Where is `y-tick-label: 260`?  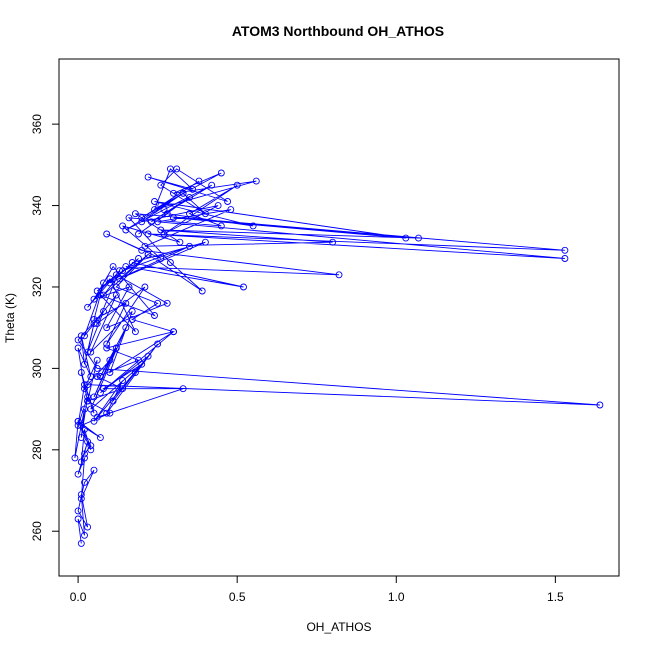
y-tick-label: 260 is located at coordinates (37, 531).